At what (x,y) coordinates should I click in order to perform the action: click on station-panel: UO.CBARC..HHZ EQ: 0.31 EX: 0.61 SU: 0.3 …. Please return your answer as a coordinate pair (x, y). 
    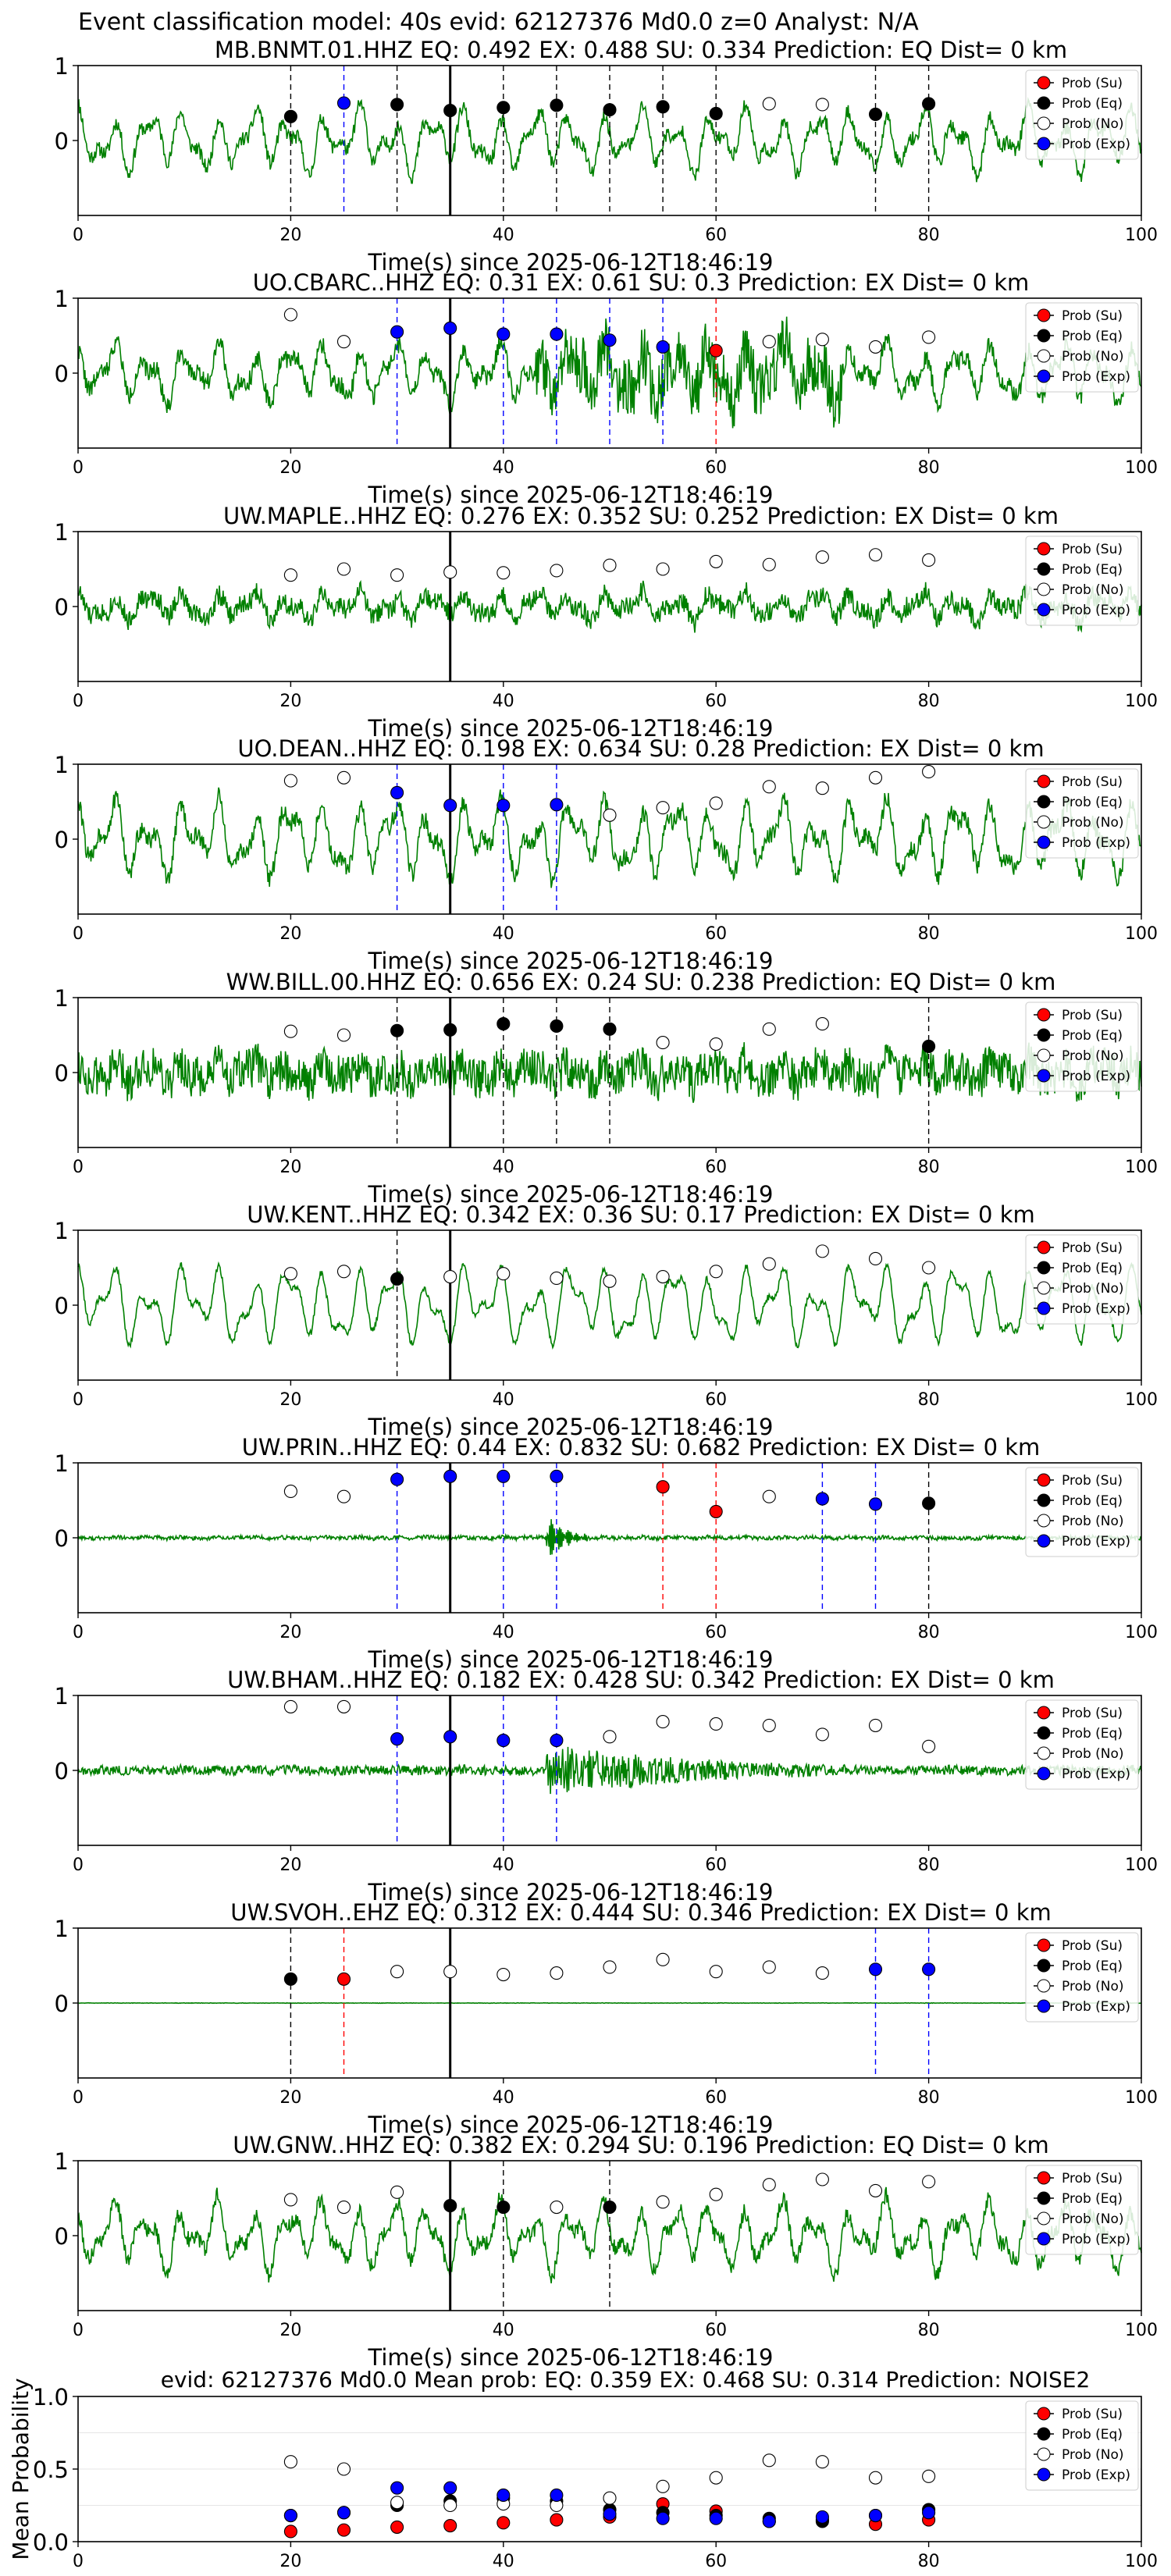
    Looking at the image, I should click on (606, 388).